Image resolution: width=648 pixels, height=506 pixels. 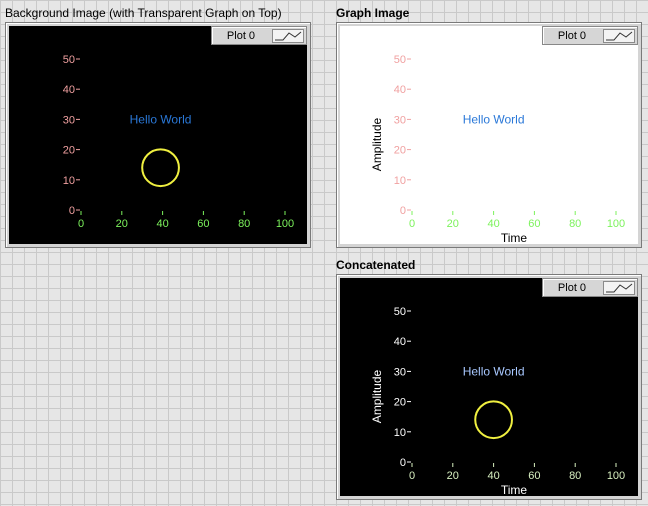 I want to click on chart-background-image: 0 10 20 30 40 50 0 20 40 60 80 100 Hello World, so click(x=178, y=142).